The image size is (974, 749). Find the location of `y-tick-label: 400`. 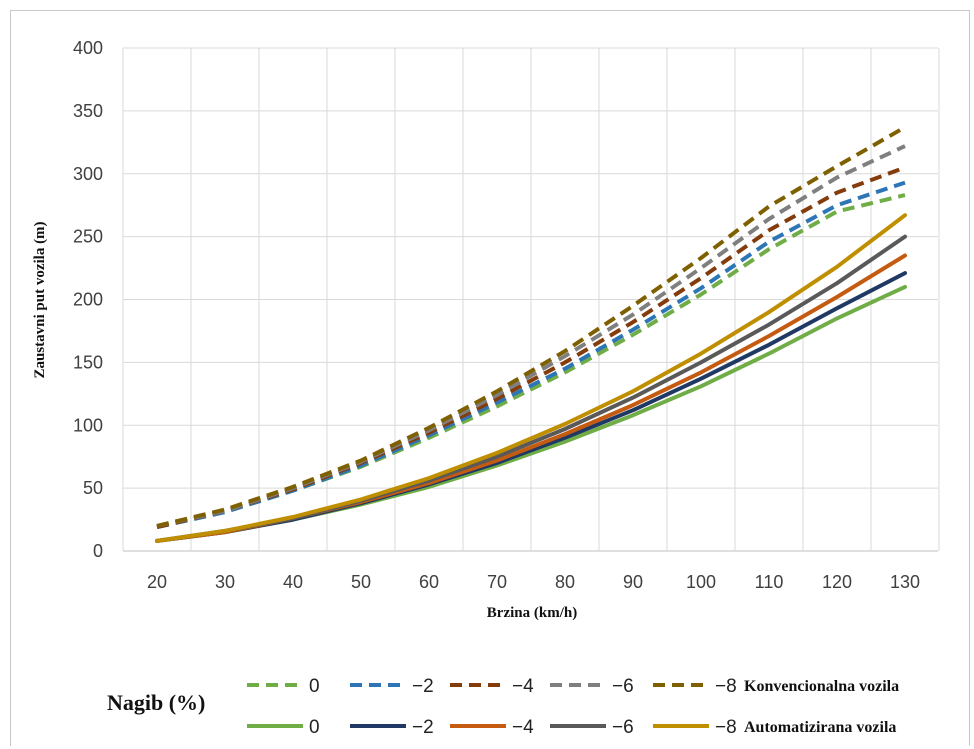

y-tick-label: 400 is located at coordinates (88, 48).